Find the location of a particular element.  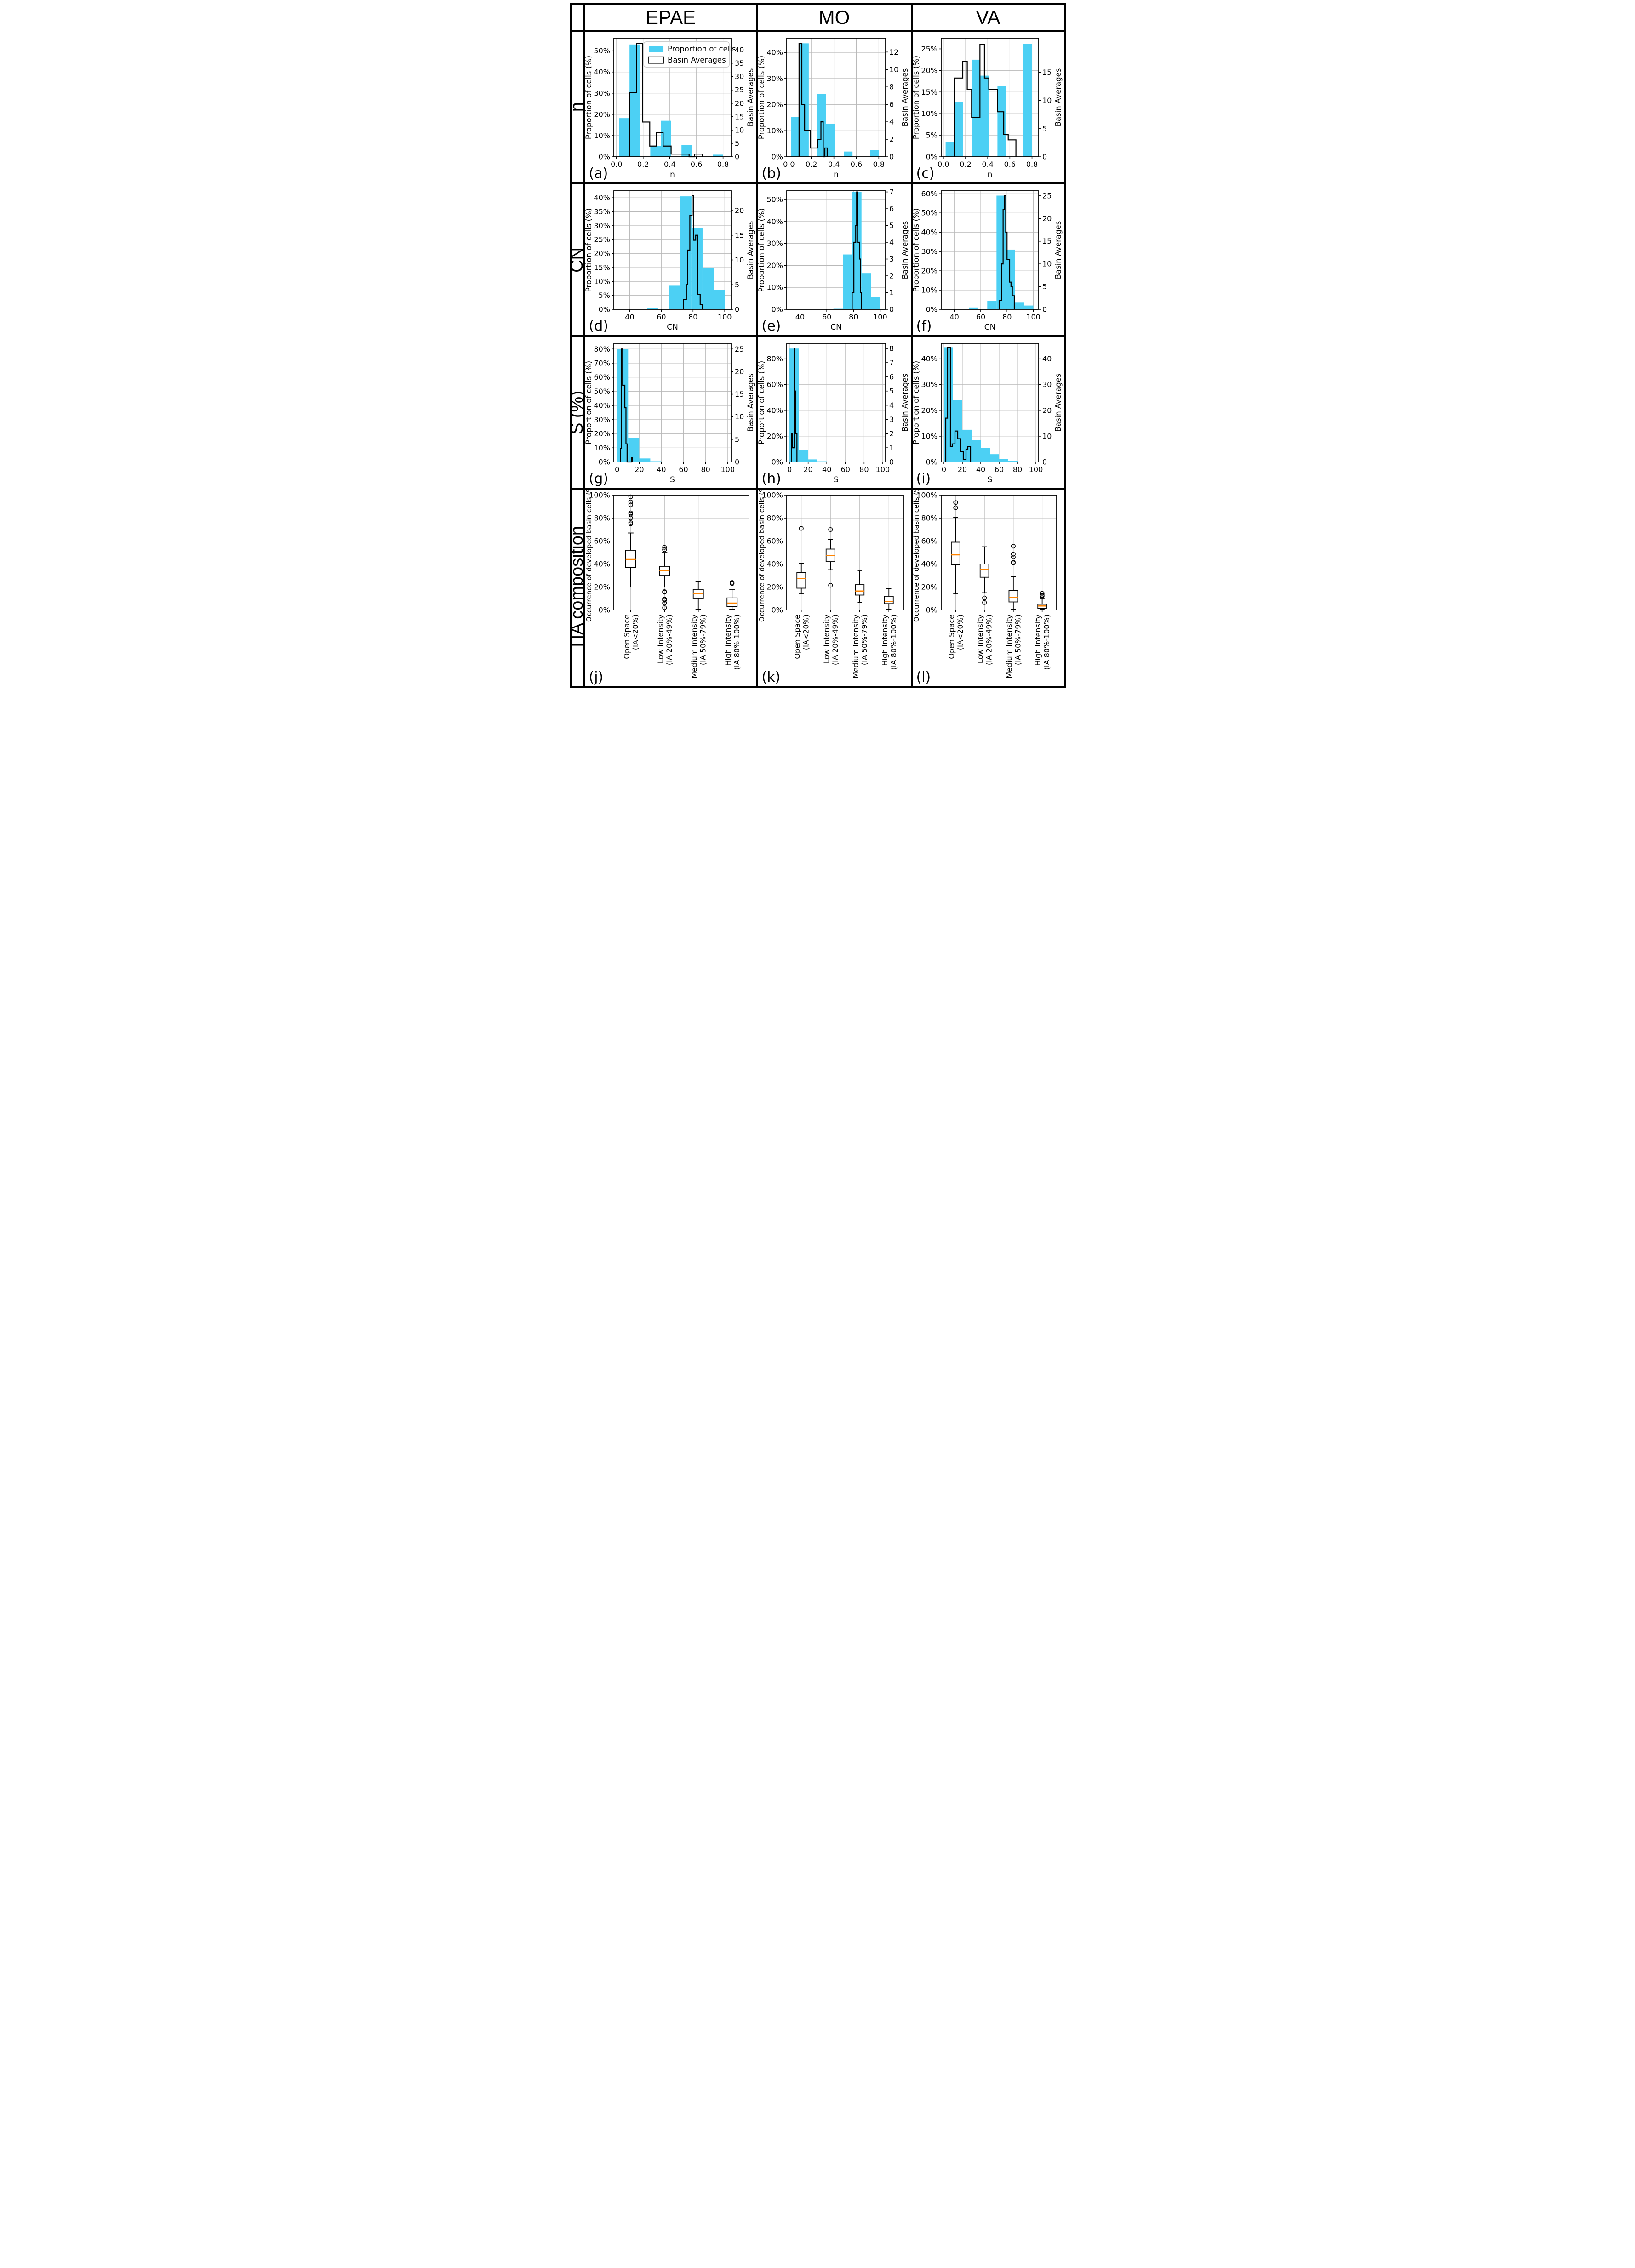

svg-text: 3 is located at coordinates (891, 259).